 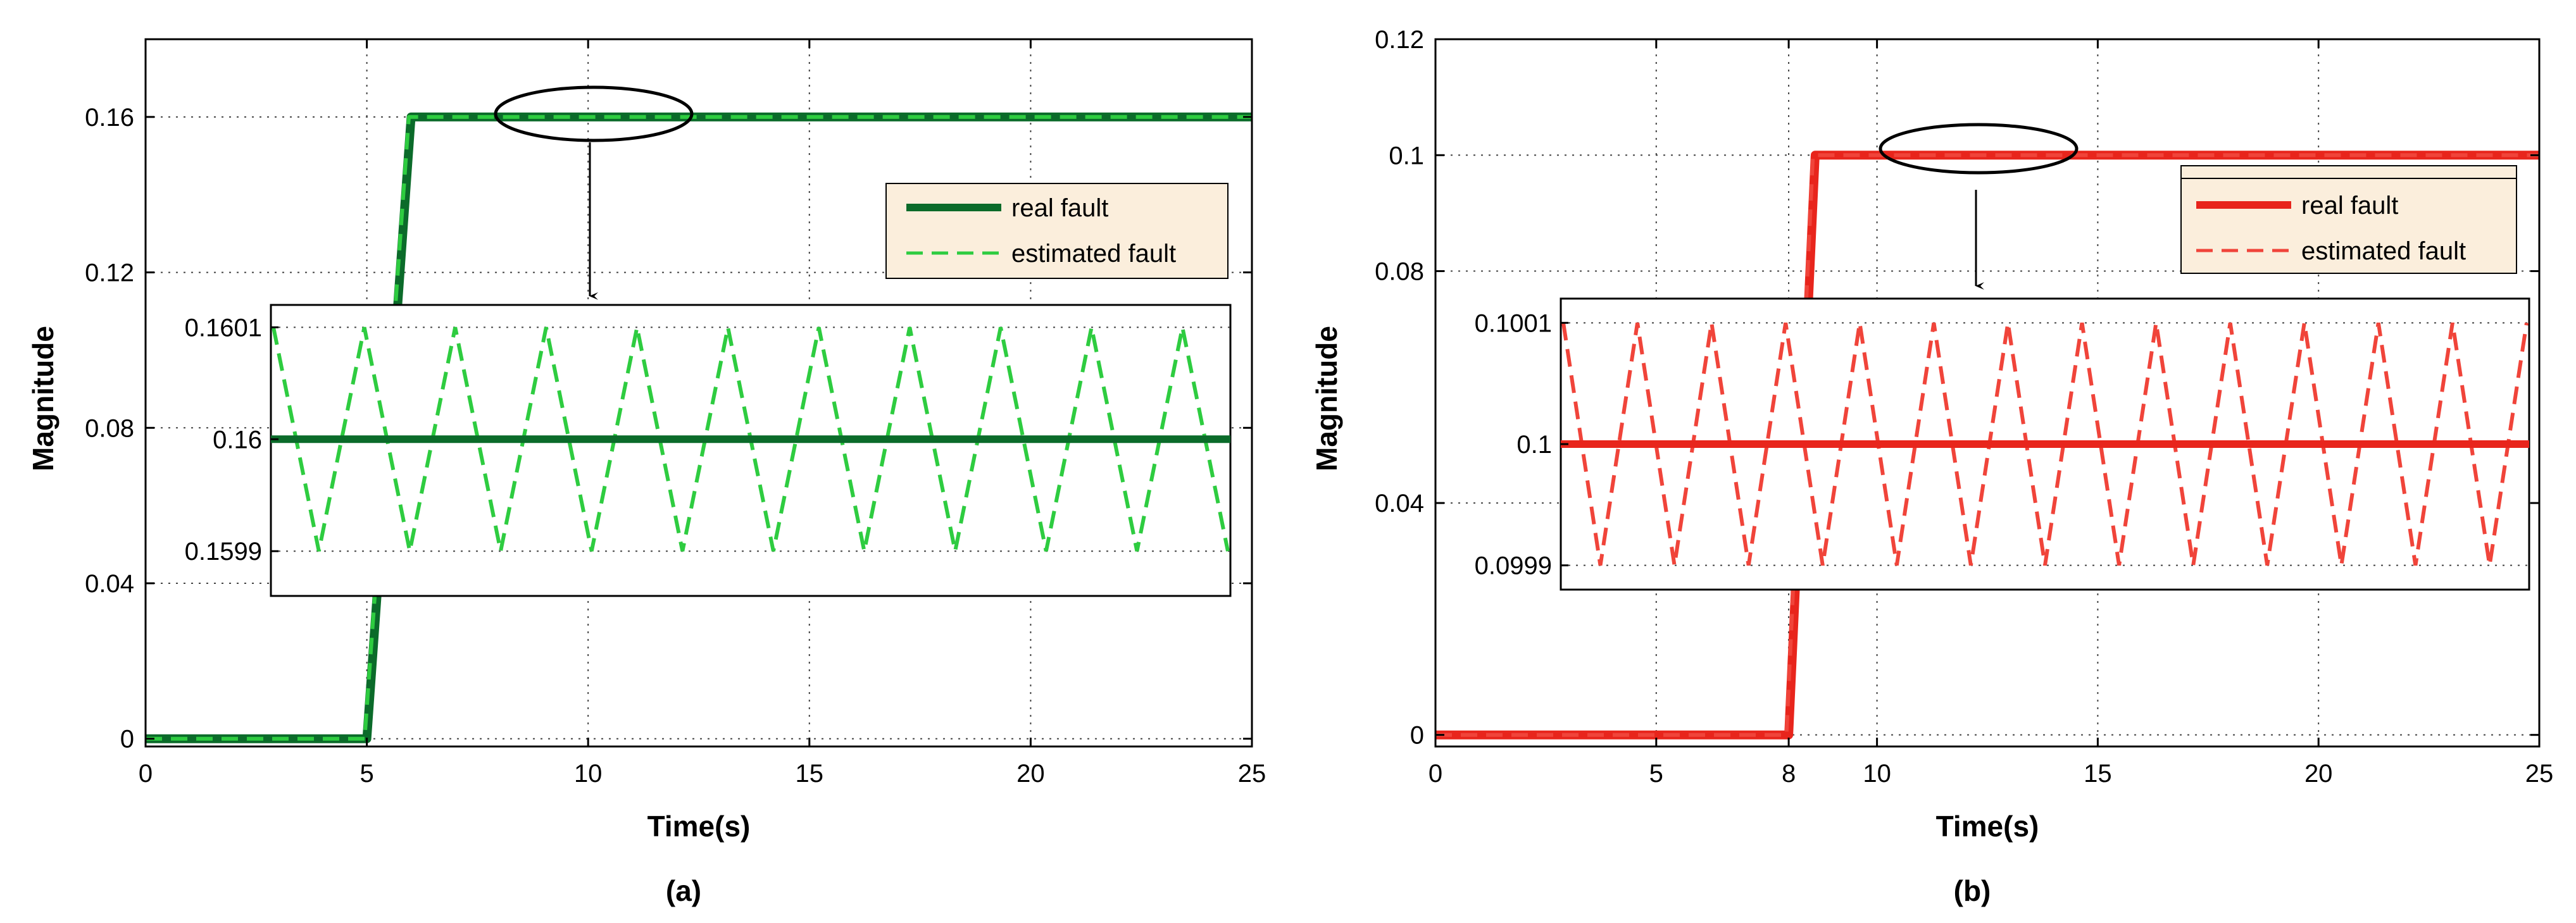 I want to click on b-xtick-label-6: 25, so click(x=2539, y=774).